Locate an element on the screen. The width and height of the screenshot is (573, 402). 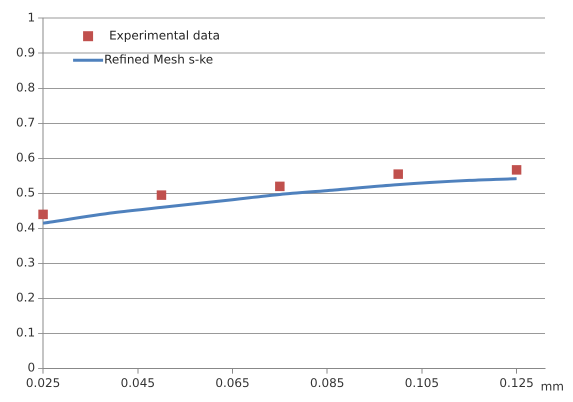
x-tick-label: 0.025 is located at coordinates (43, 383).